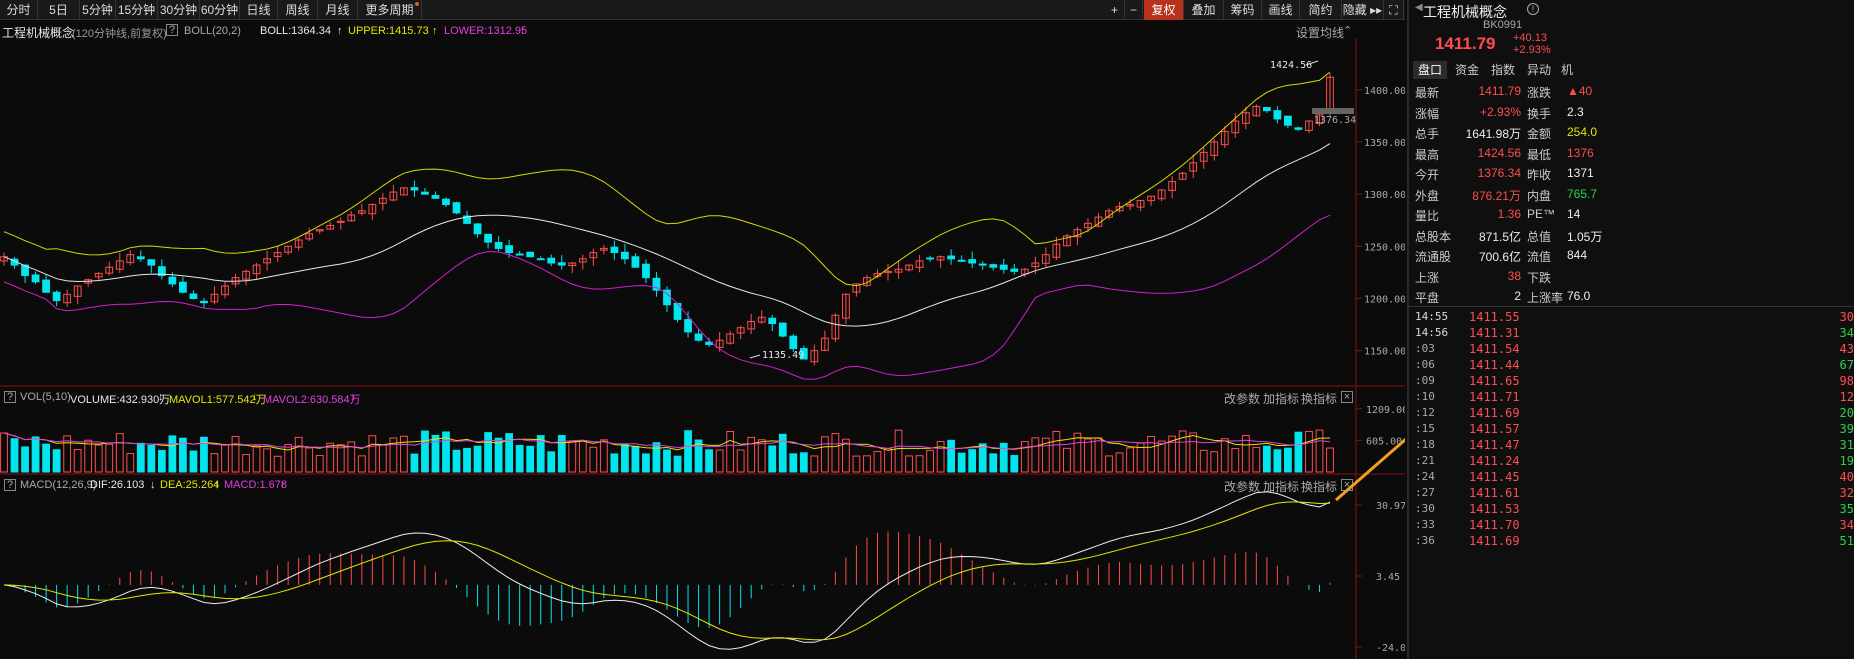  Describe the element at coordinates (1363, 10) in the screenshot. I see `hide-panel-button: 隐藏 ▸▸` at that location.